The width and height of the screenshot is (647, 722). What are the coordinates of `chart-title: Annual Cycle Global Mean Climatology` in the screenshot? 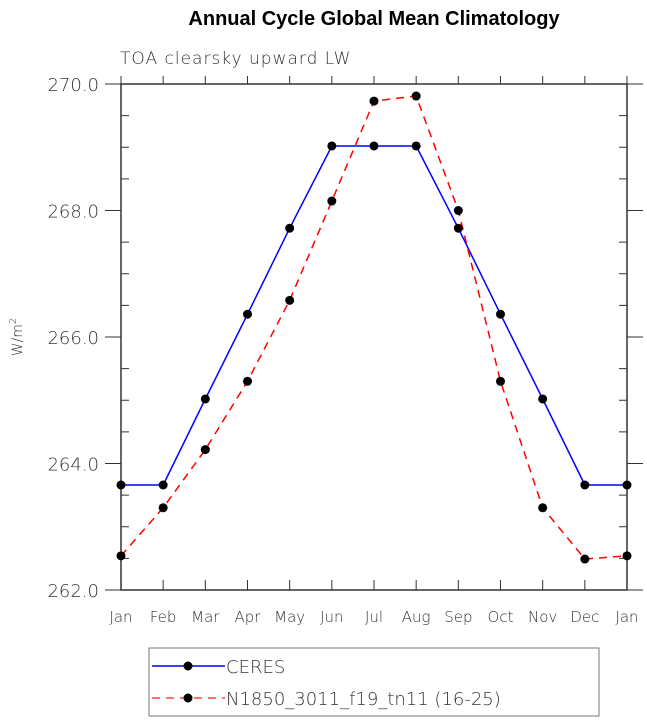 It's located at (374, 19).